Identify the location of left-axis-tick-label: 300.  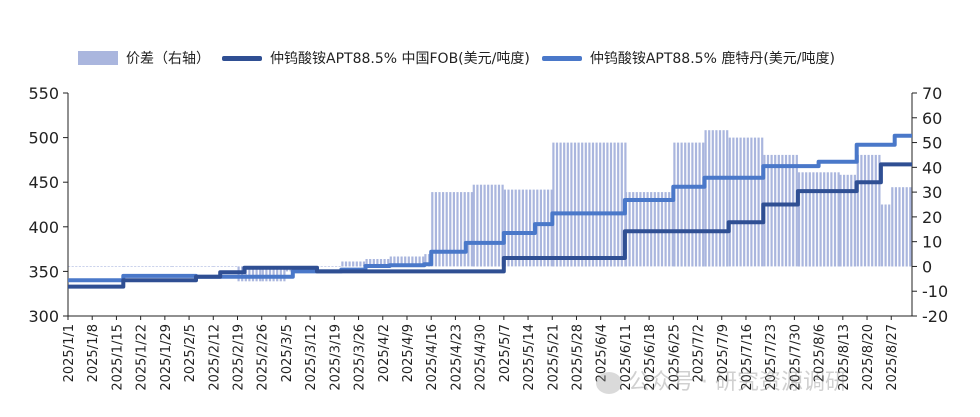
(43, 316).